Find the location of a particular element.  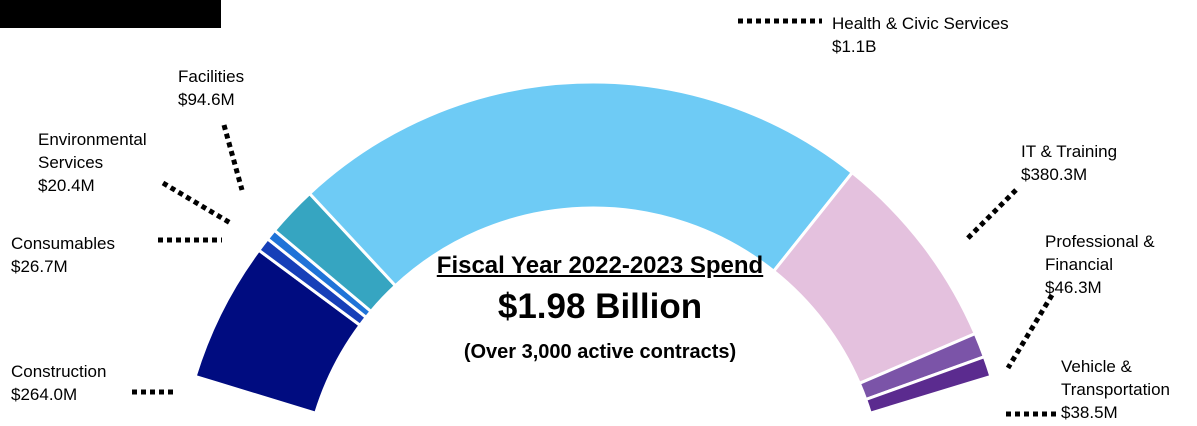

segment-name-line2: Transportation is located at coordinates (1115, 389).